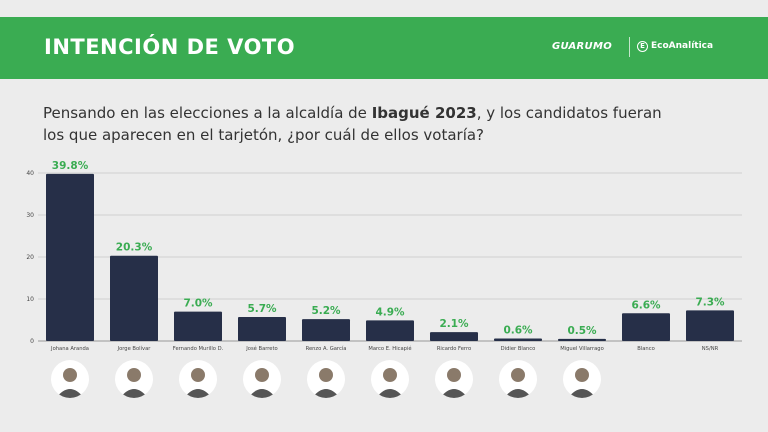  Describe the element at coordinates (198, 349) in the screenshot. I see `x-category-label: Fernando Murillo D.` at that location.